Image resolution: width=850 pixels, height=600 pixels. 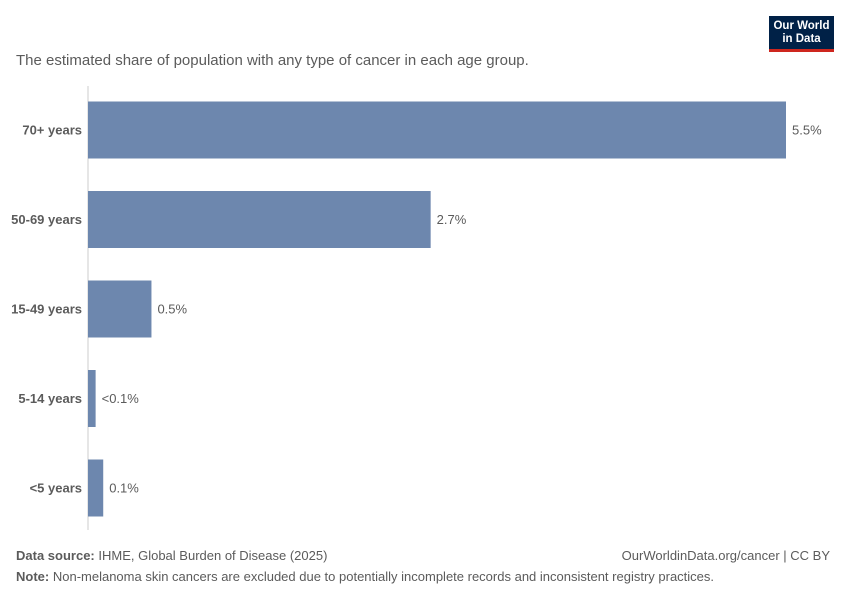 What do you see at coordinates (55, 555) in the screenshot?
I see `data-source-label: Data source:` at bounding box center [55, 555].